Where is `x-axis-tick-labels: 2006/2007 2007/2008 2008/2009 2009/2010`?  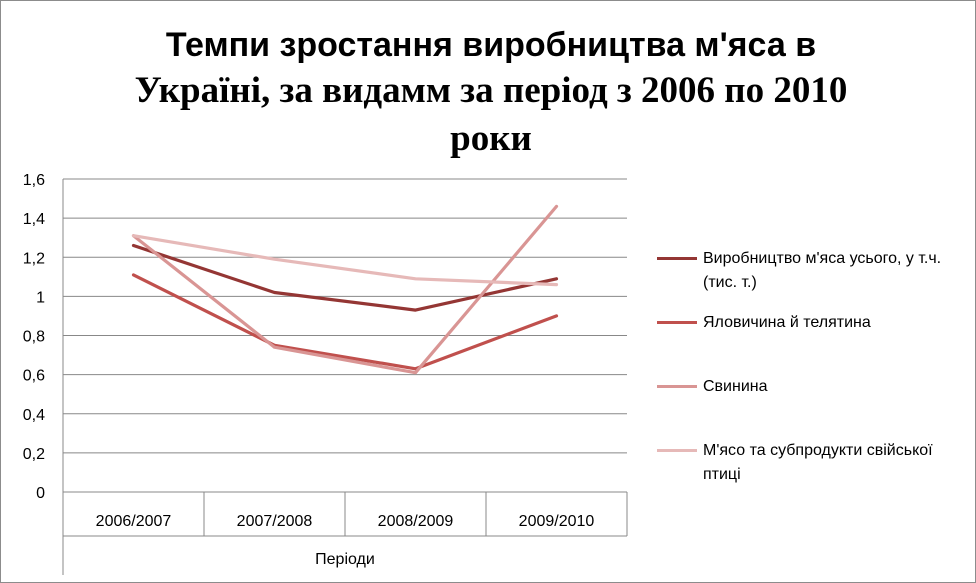
x-axis-tick-labels: 2006/2007 2007/2008 2008/2009 2009/2010 is located at coordinates (345, 521).